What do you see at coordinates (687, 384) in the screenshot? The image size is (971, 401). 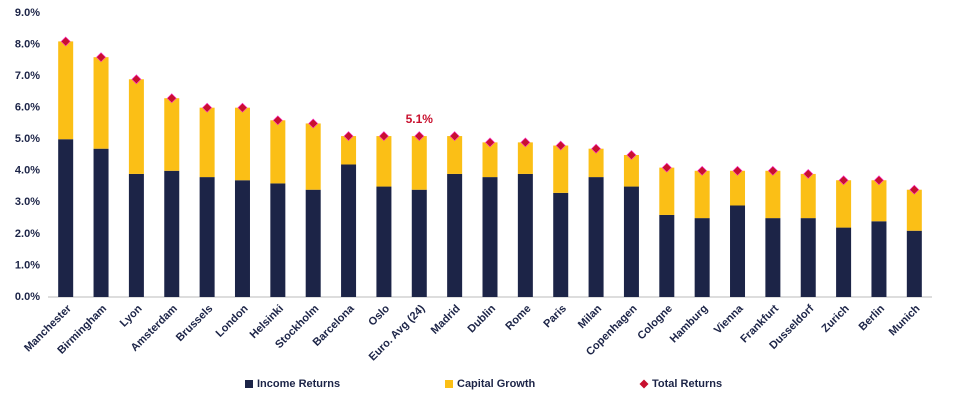 I see `legend-label: Total Returns` at bounding box center [687, 384].